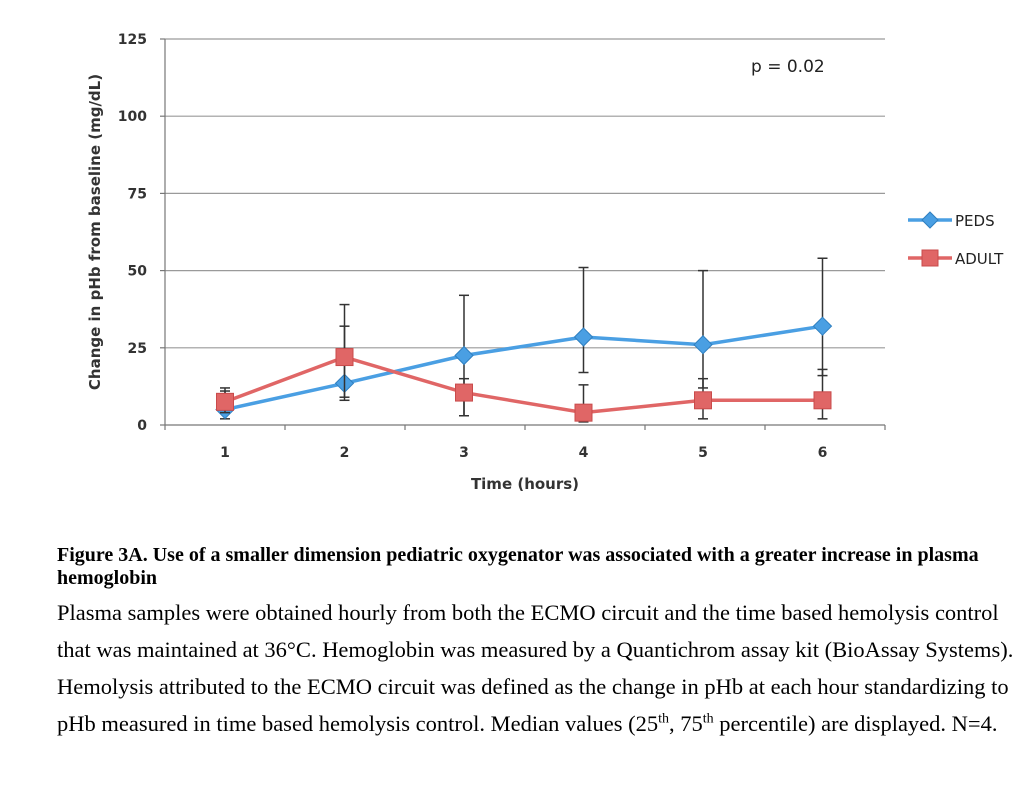 The width and height of the screenshot is (1029, 795). Describe the element at coordinates (975, 221) in the screenshot. I see `legend-label-peds: PEDS` at that location.